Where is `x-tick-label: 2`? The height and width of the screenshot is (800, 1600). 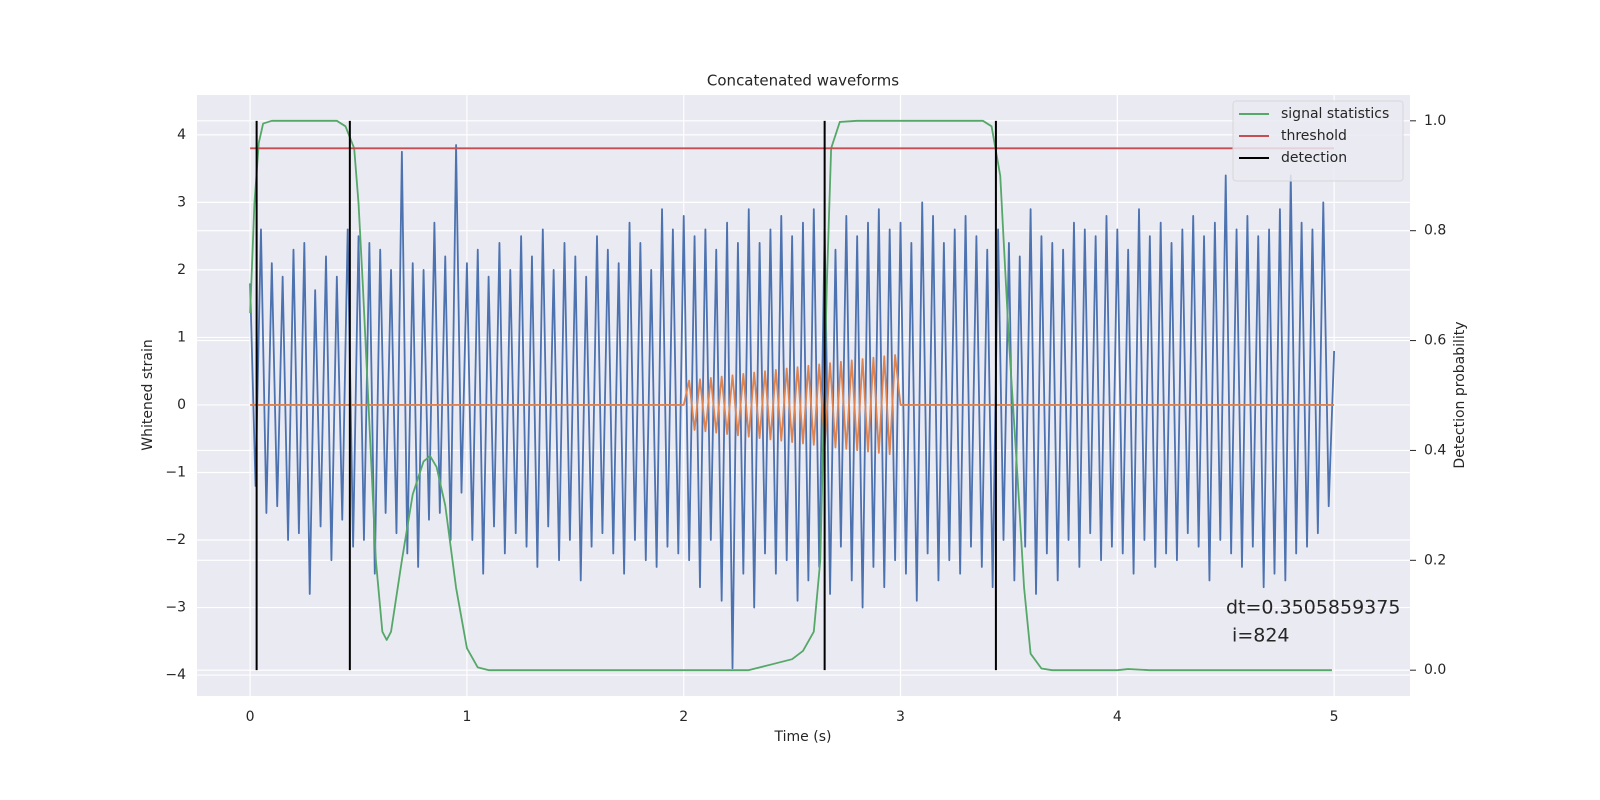 x-tick-label: 2 is located at coordinates (683, 717).